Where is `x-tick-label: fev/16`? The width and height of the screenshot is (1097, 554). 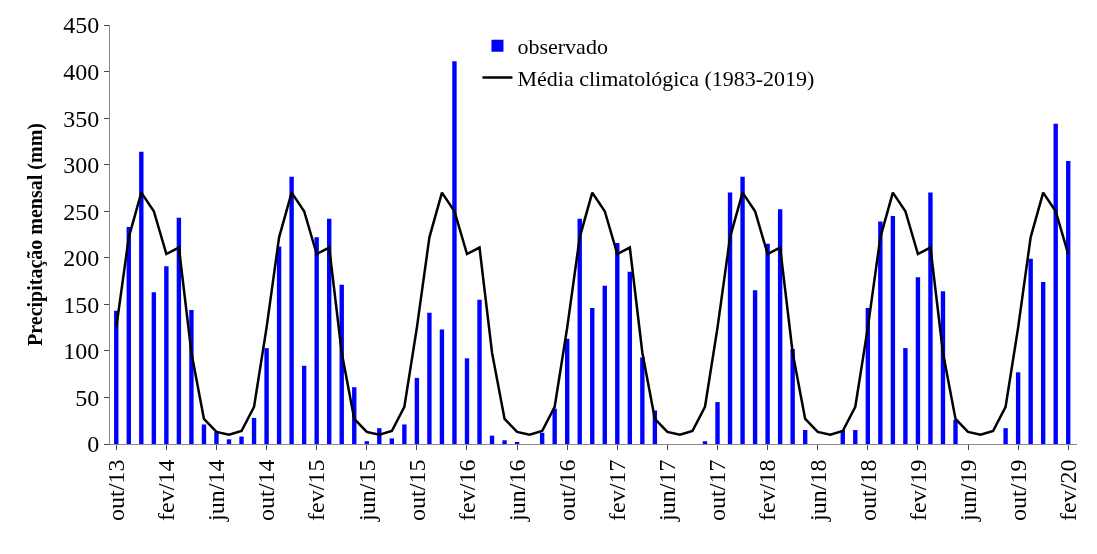
x-tick-label: fev/16 is located at coordinates (466, 490).